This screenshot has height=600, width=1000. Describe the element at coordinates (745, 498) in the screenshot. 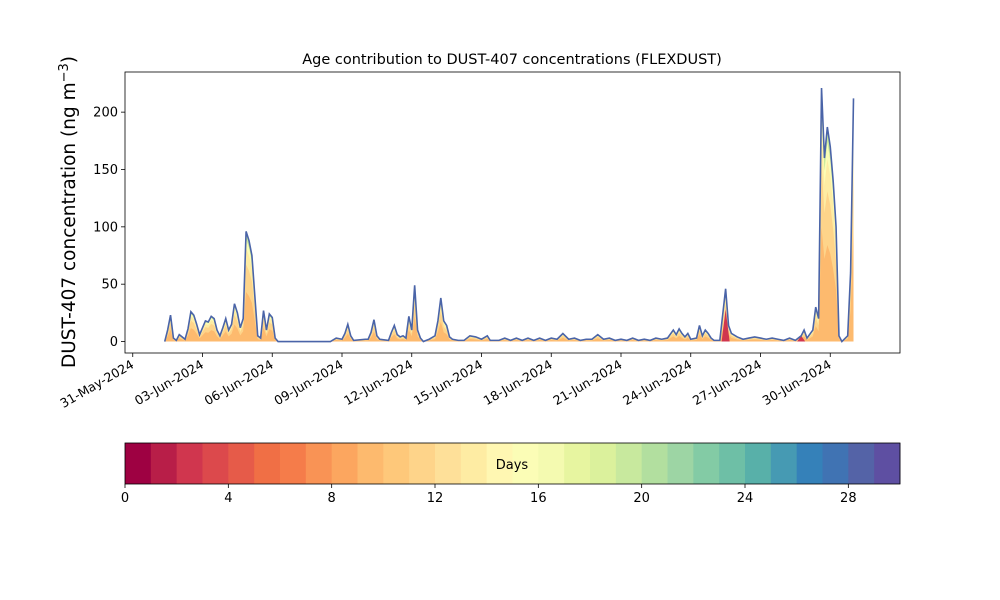

I see `colorbar-tick-label: 24` at that location.